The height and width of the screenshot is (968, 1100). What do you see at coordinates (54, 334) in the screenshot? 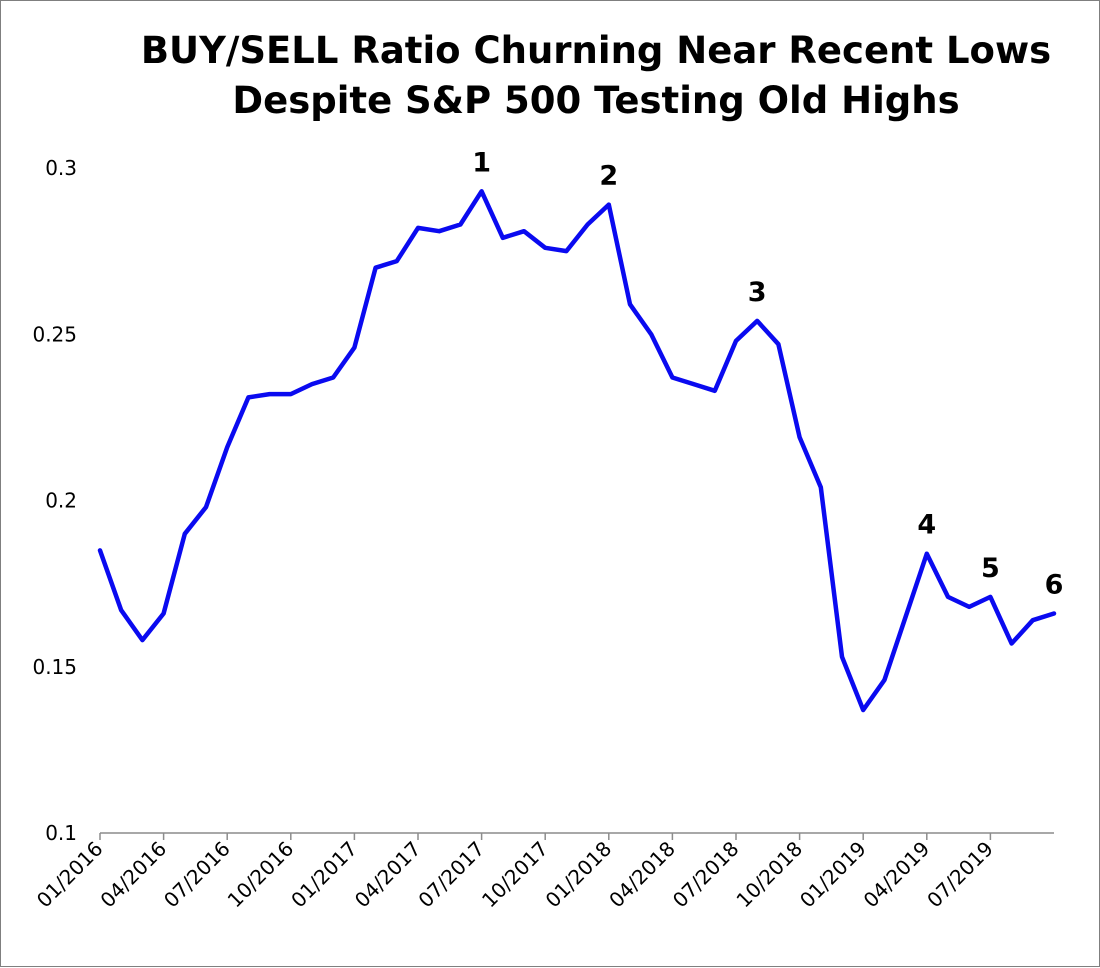
I see `y-tick-label: 0.25` at bounding box center [54, 334].